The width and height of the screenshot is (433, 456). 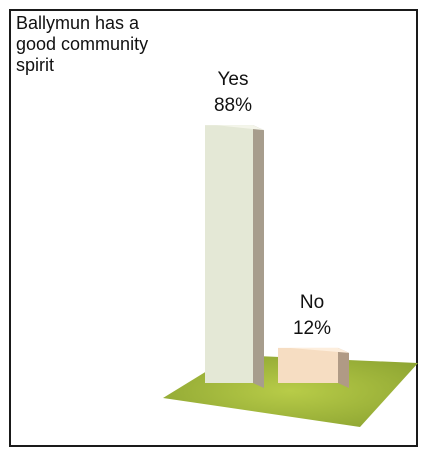 I want to click on category-label: Yes, so click(x=233, y=79).